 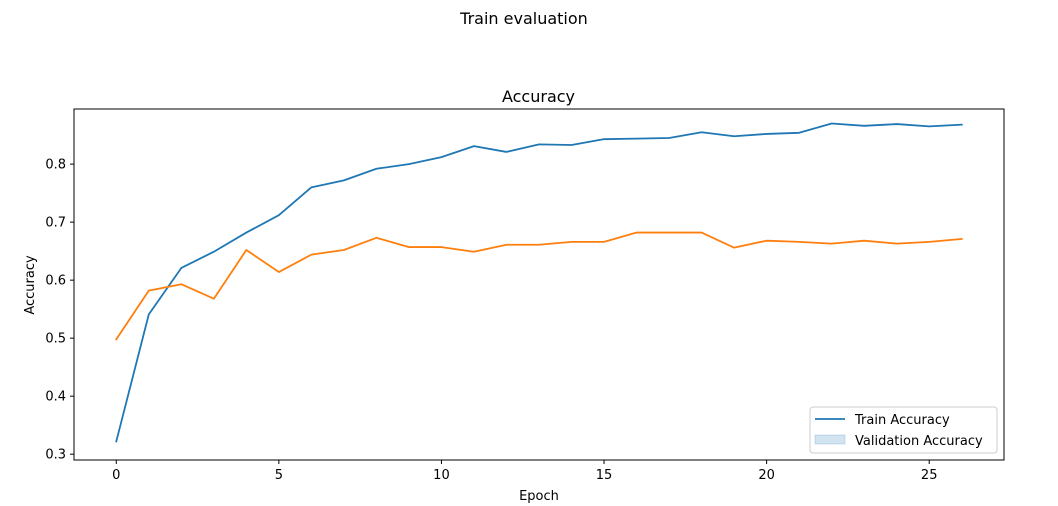 I want to click on legend-label-train-accuracy: Train Accuracy, so click(x=902, y=420).